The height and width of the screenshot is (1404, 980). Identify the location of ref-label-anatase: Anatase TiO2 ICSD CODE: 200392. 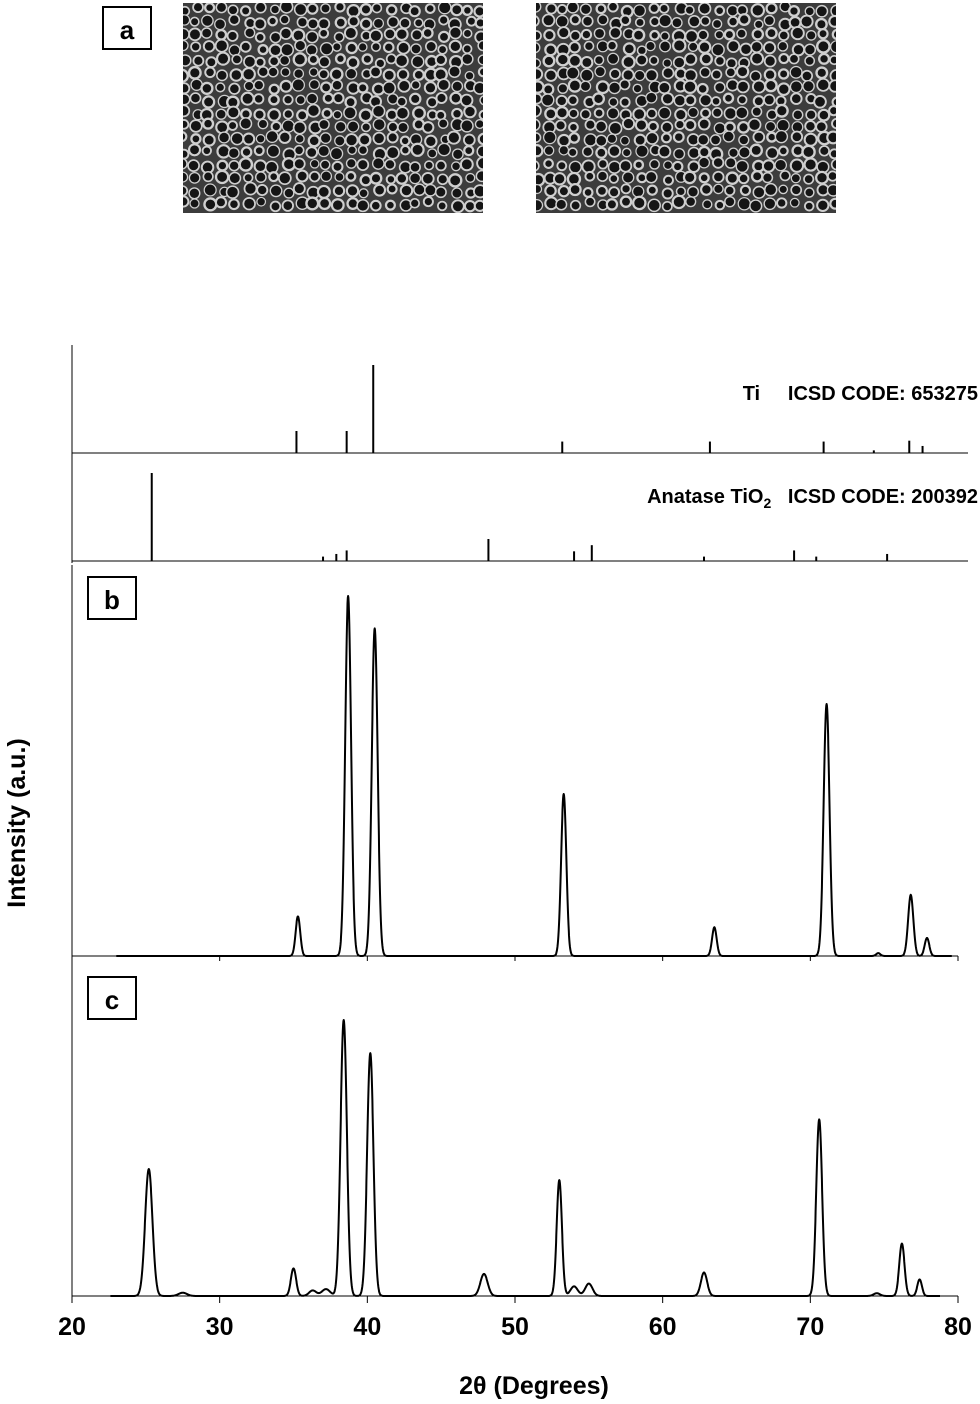
(812, 498).